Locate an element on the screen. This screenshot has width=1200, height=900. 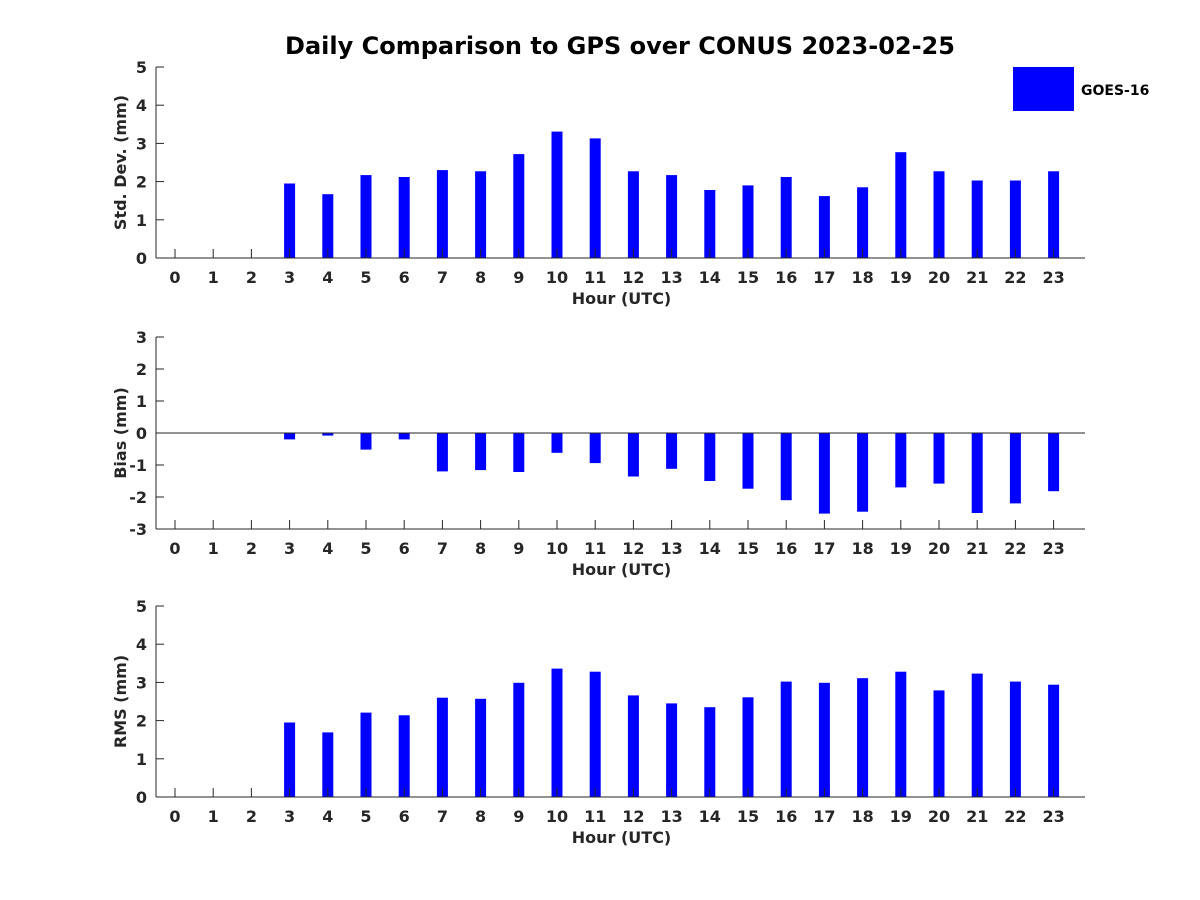
x-tick-label: 8 is located at coordinates (480, 277).